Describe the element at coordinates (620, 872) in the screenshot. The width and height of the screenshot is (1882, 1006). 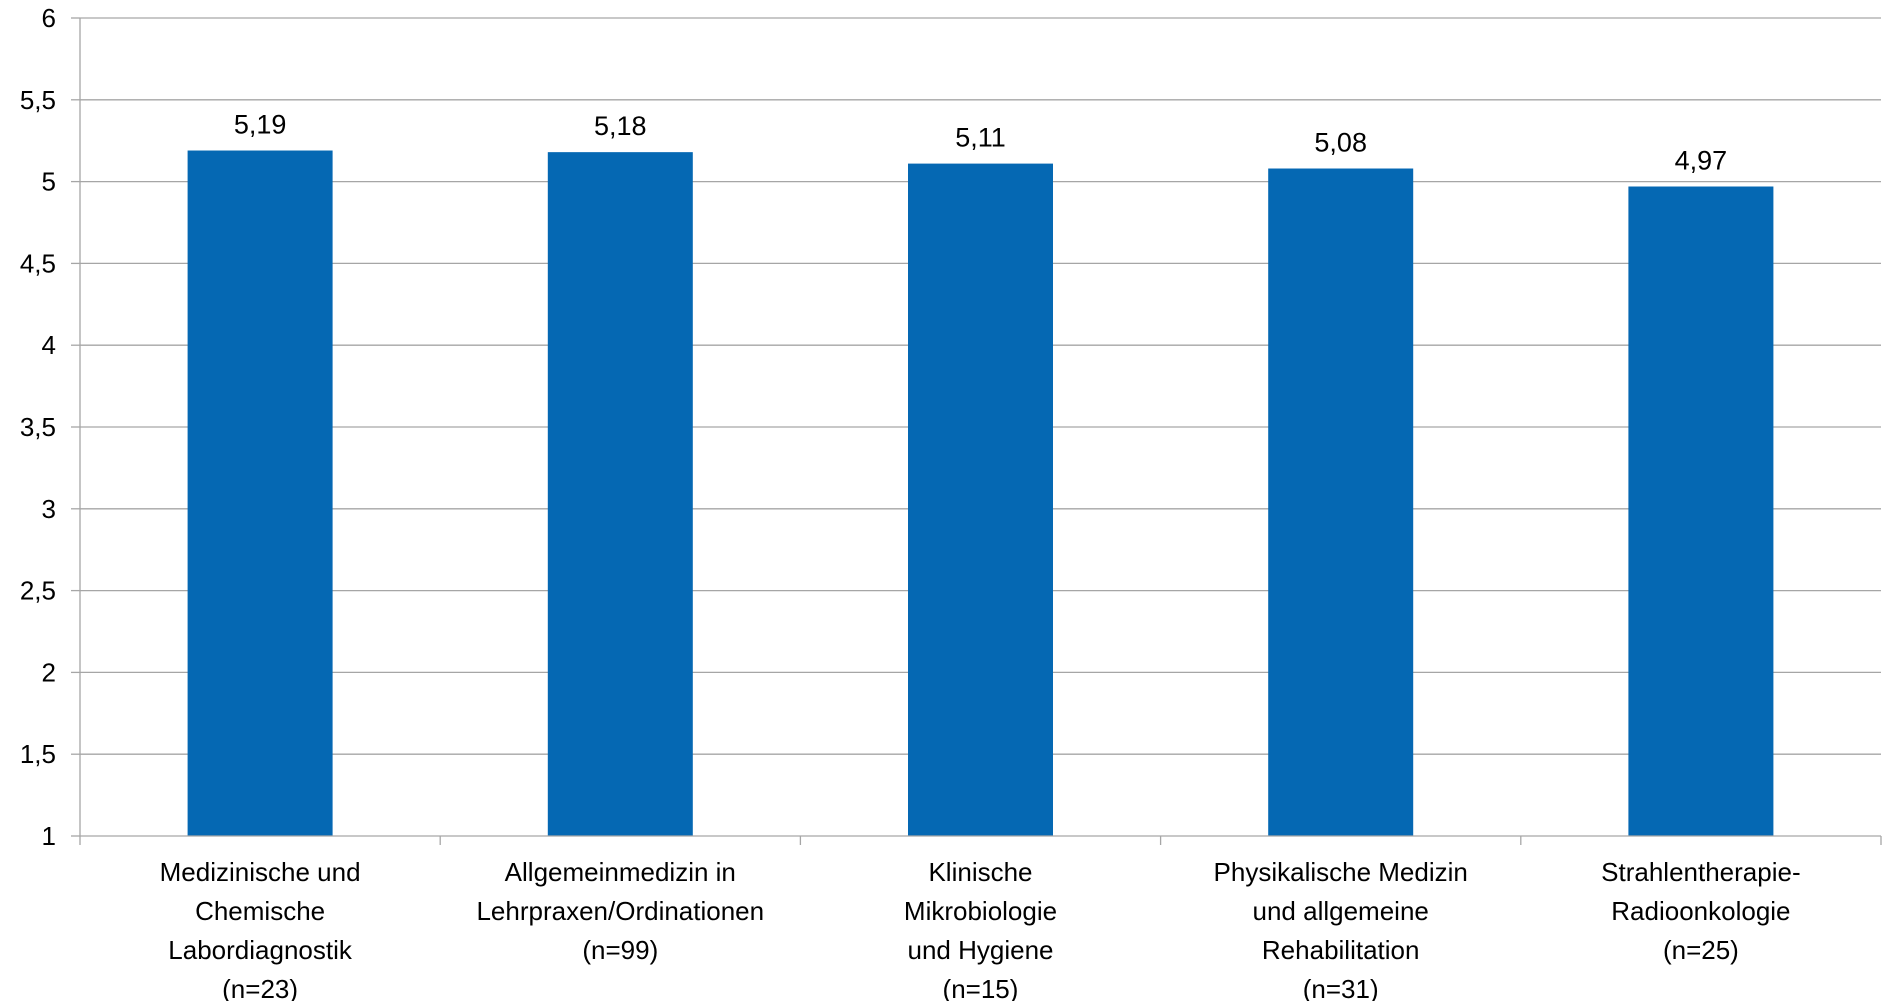
I see `x-category-label-line: Allgemeinmedizin in` at that location.